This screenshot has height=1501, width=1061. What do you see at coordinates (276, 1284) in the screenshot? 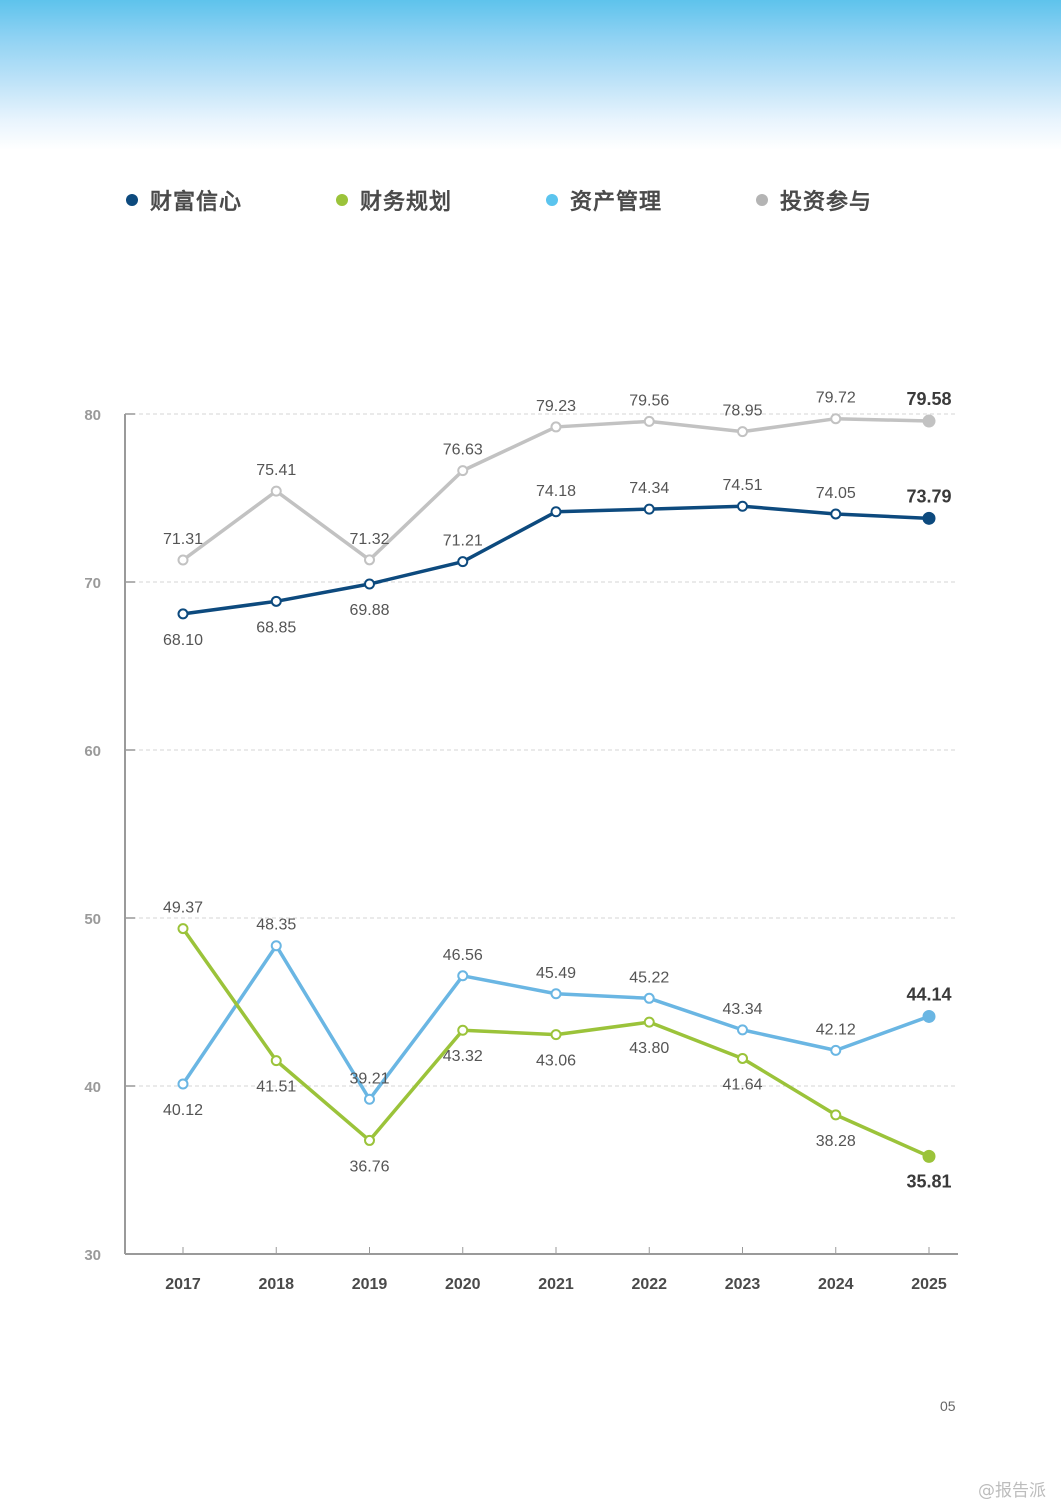
I see `x-tick-label: 2018` at bounding box center [276, 1284].